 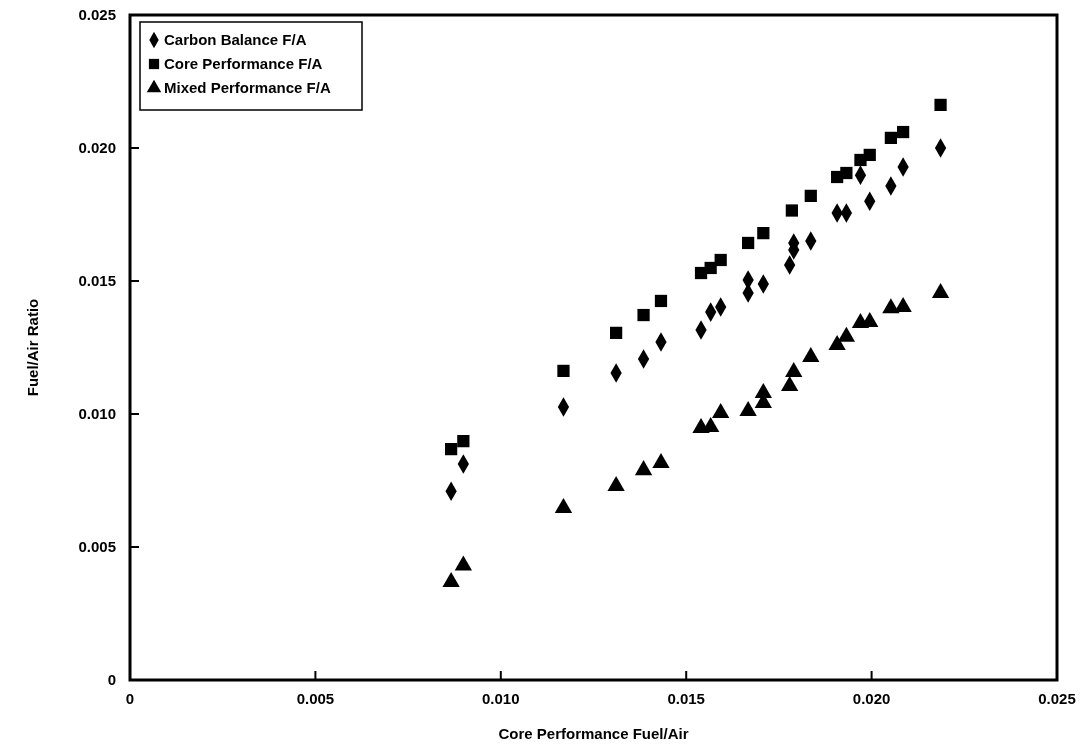 I want to click on x-tick-label: 0.025, so click(x=1057, y=698).